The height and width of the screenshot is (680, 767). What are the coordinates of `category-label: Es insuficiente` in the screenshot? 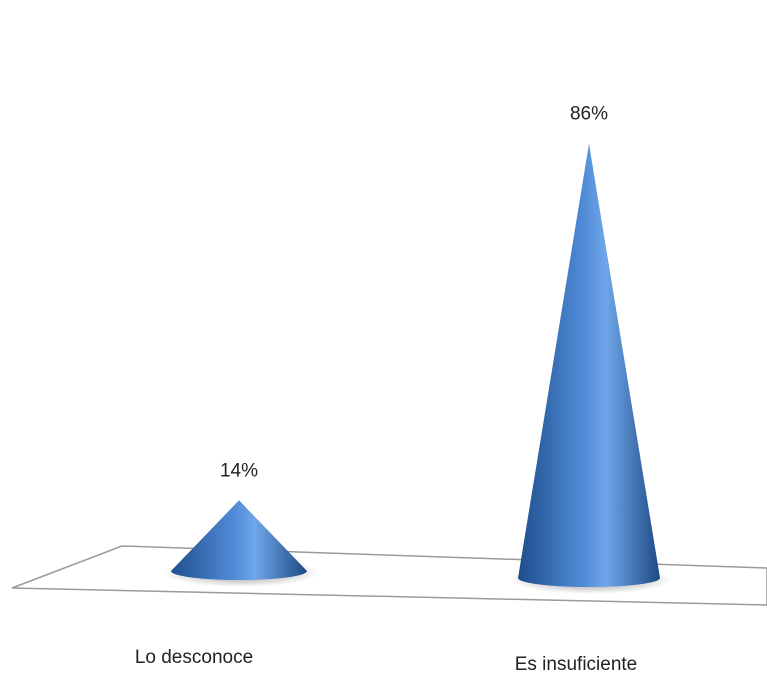 It's located at (576, 664).